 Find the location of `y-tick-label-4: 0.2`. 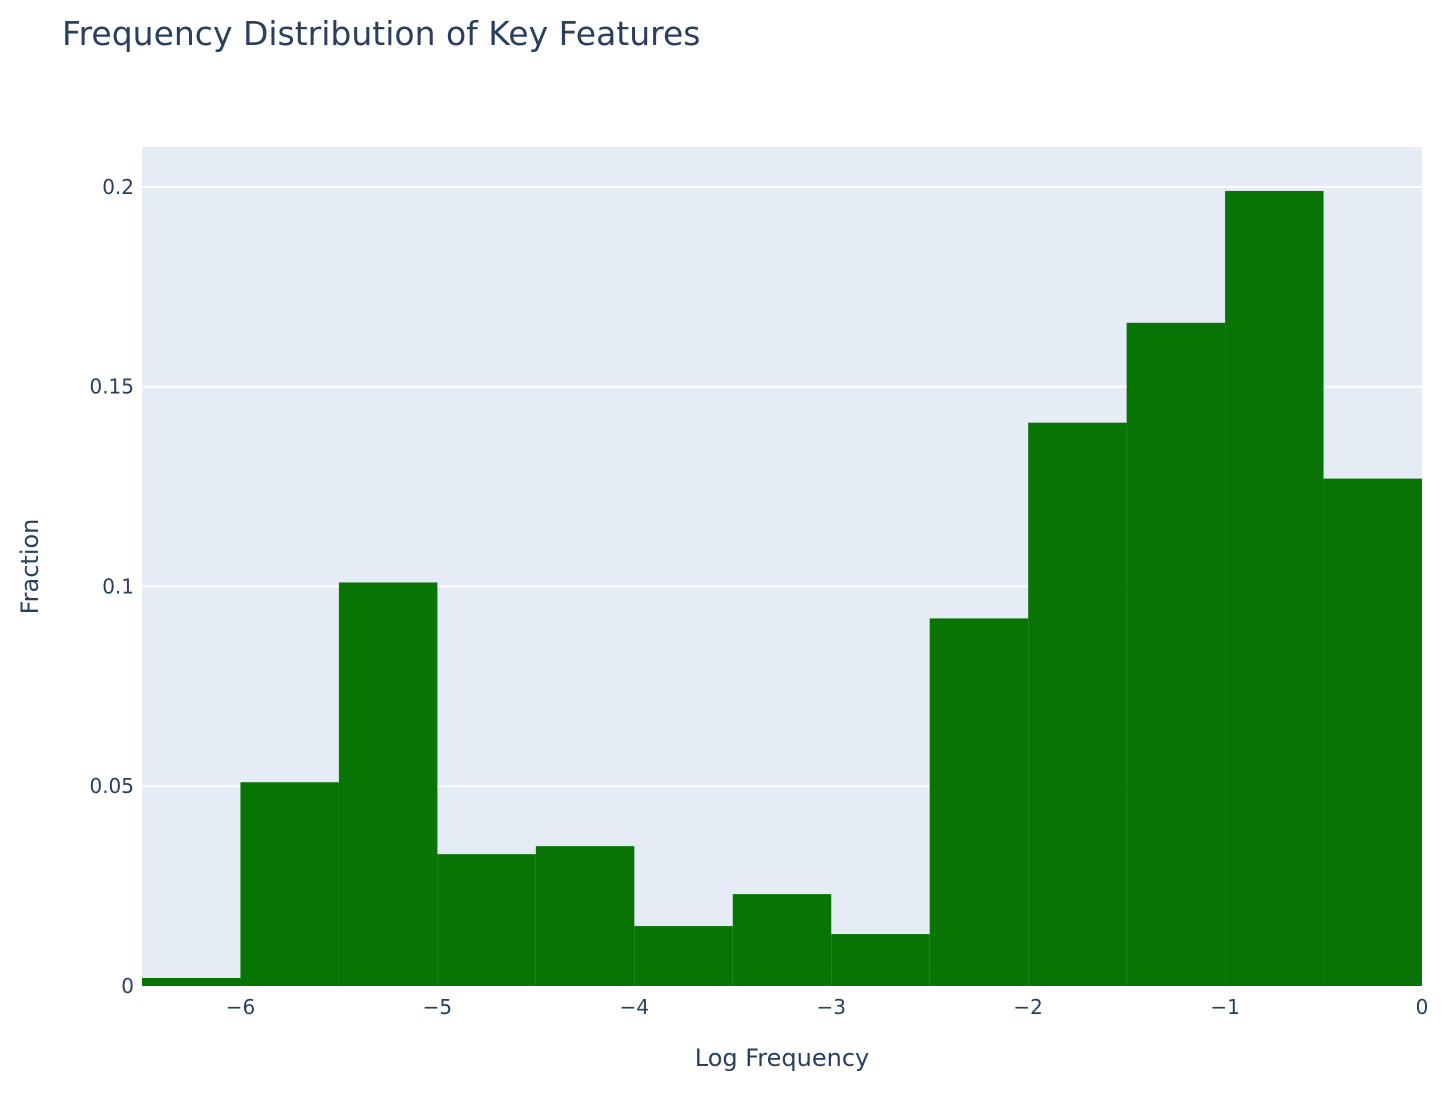

y-tick-label-4: 0.2 is located at coordinates (118, 187).